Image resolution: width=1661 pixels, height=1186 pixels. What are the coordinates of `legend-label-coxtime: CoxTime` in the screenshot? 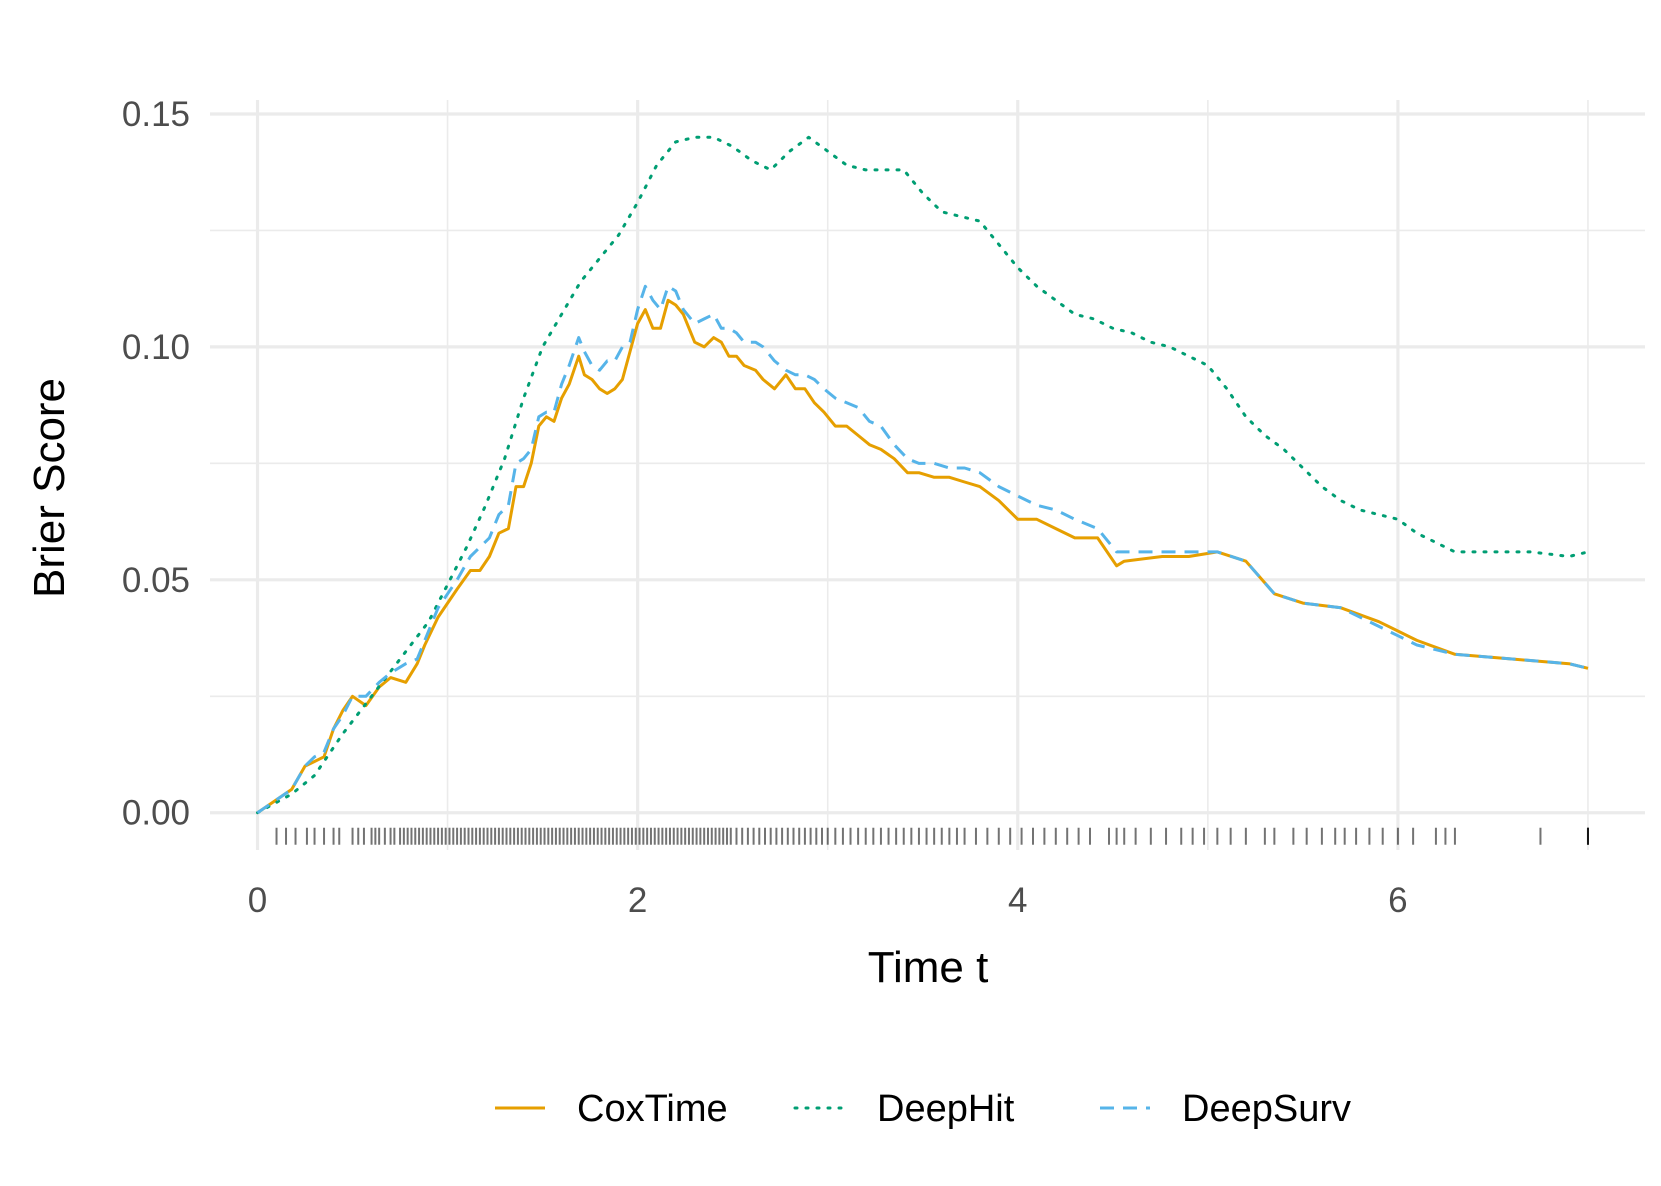 It's located at (652, 1109).